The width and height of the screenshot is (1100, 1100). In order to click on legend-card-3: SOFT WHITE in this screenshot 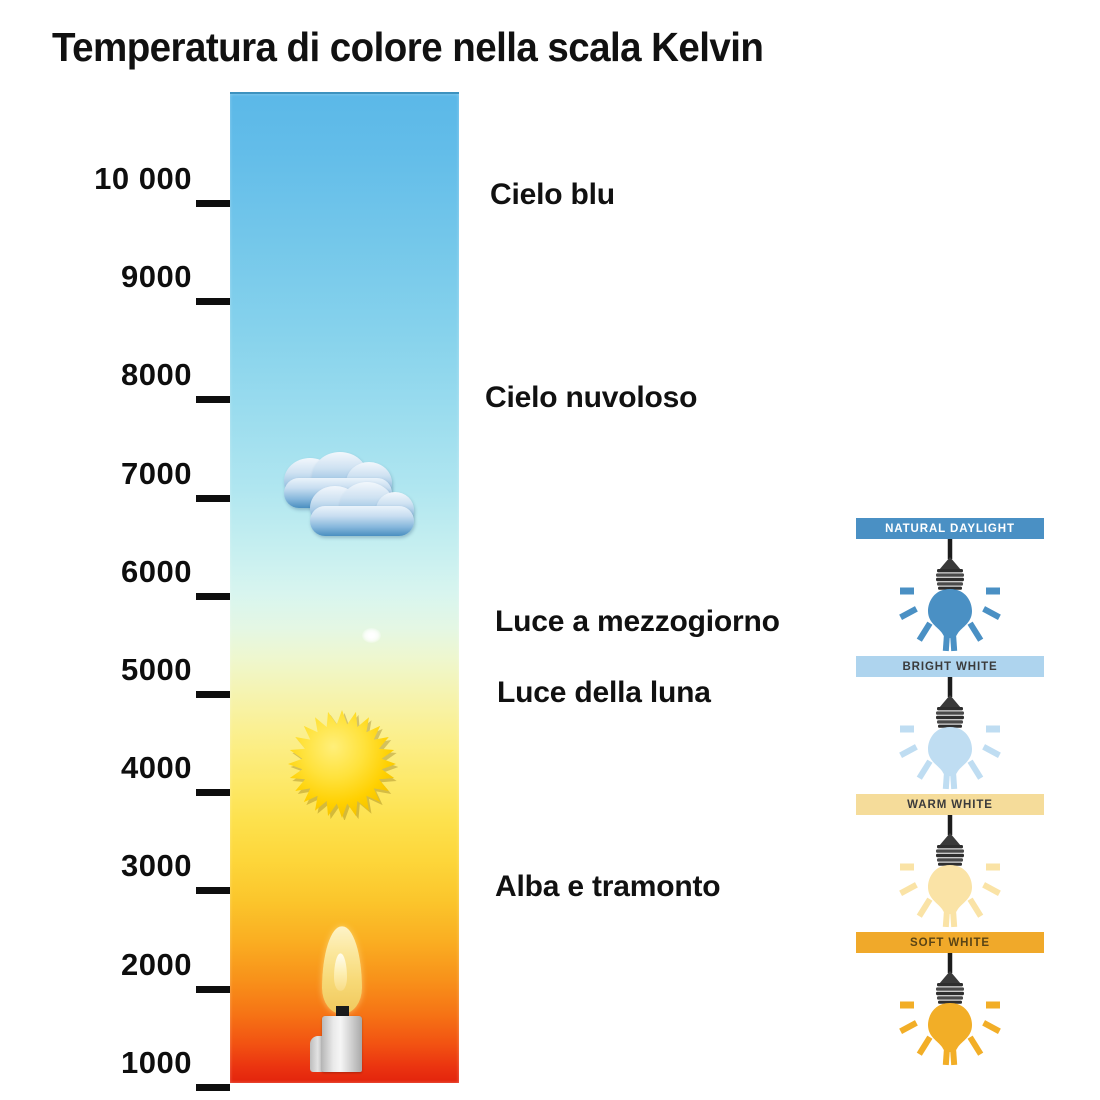, I will do `click(950, 1001)`.